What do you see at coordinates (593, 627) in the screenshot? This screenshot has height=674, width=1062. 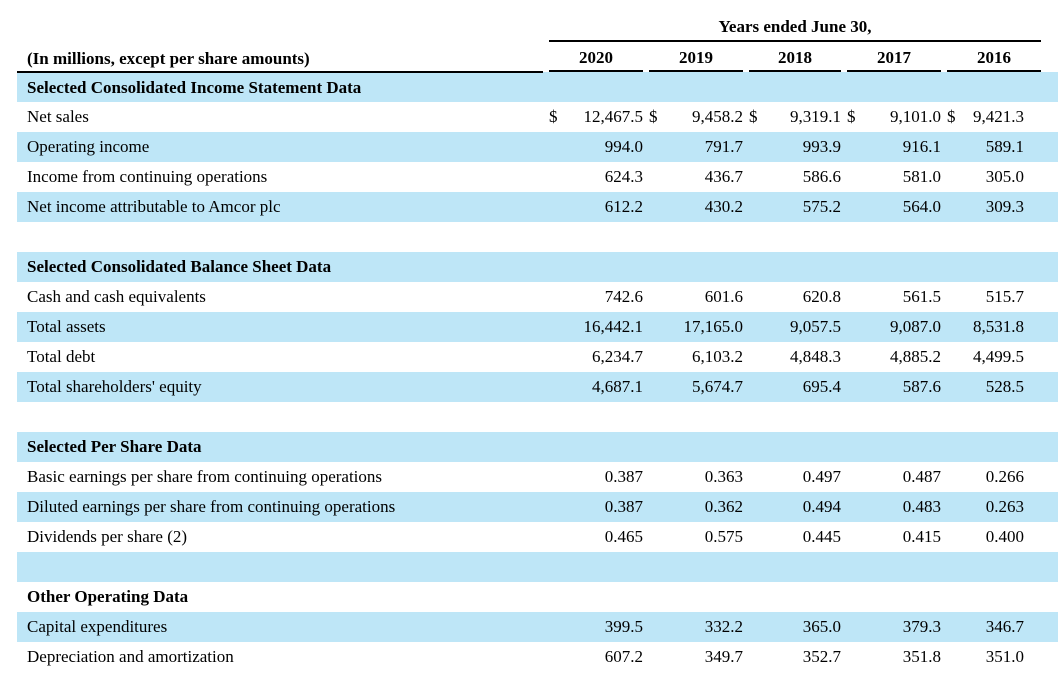 I see `value-cell-2020: 399.5` at bounding box center [593, 627].